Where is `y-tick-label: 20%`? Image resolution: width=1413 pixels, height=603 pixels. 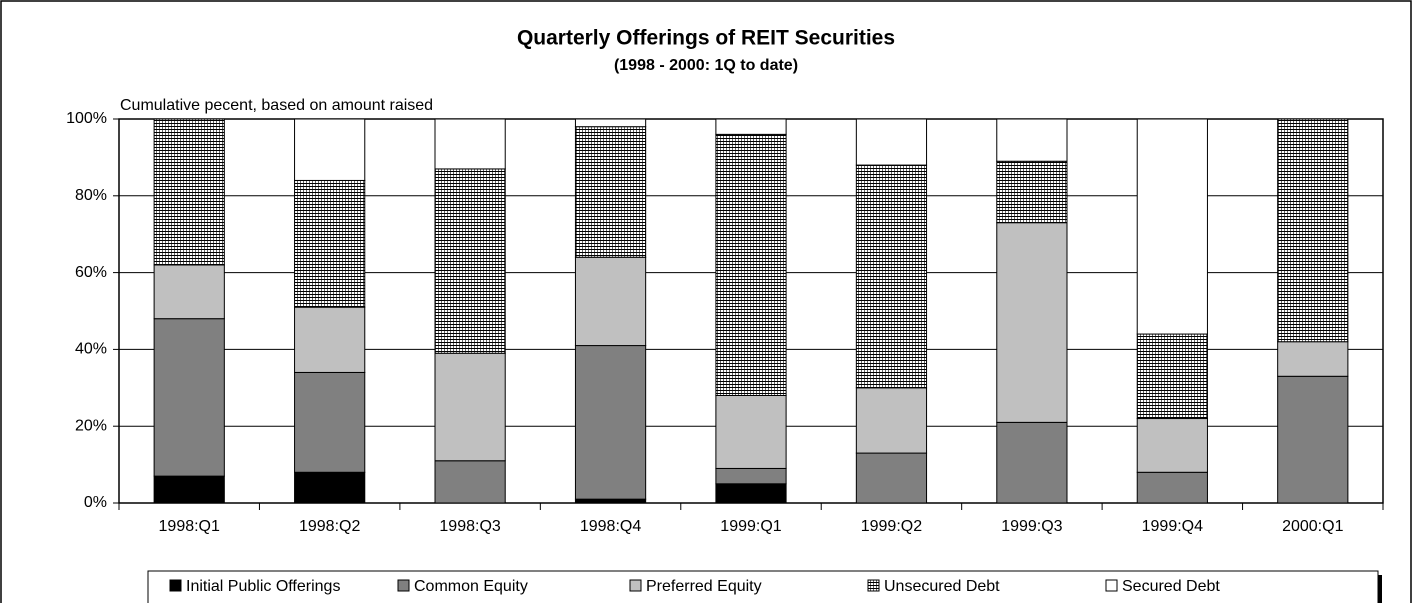 y-tick-label: 20% is located at coordinates (91, 425).